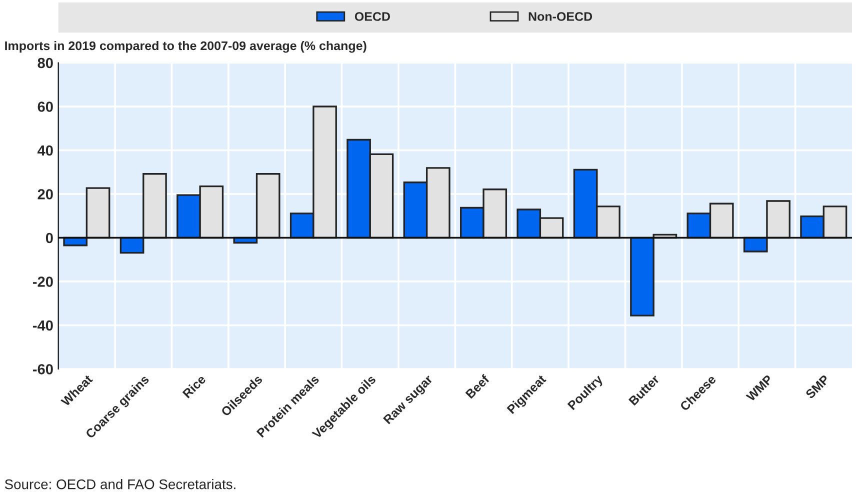 Image resolution: width=858 pixels, height=502 pixels. What do you see at coordinates (45, 107) in the screenshot?
I see `y-tick-label: 60` at bounding box center [45, 107].